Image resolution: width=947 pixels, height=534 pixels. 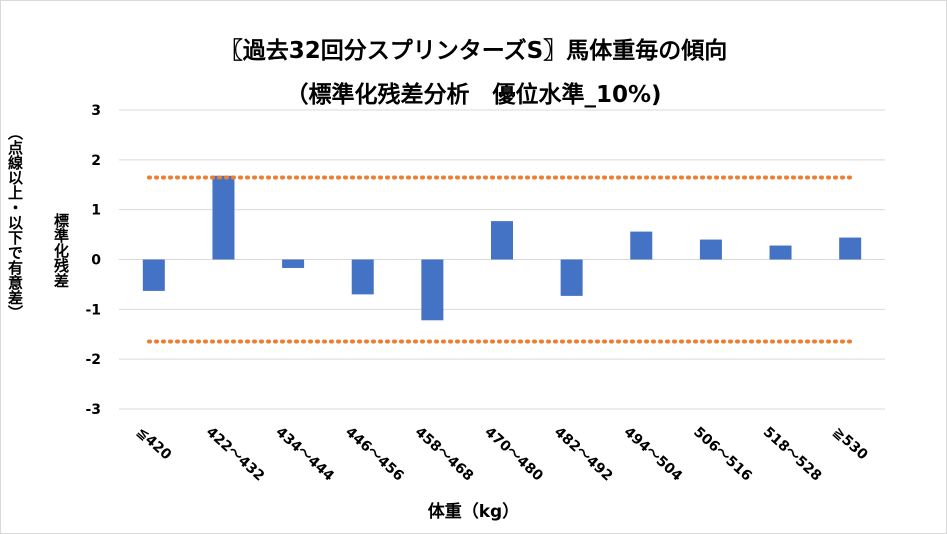 What do you see at coordinates (444, 454) in the screenshot?
I see `x-tick-label: 458～468` at bounding box center [444, 454].